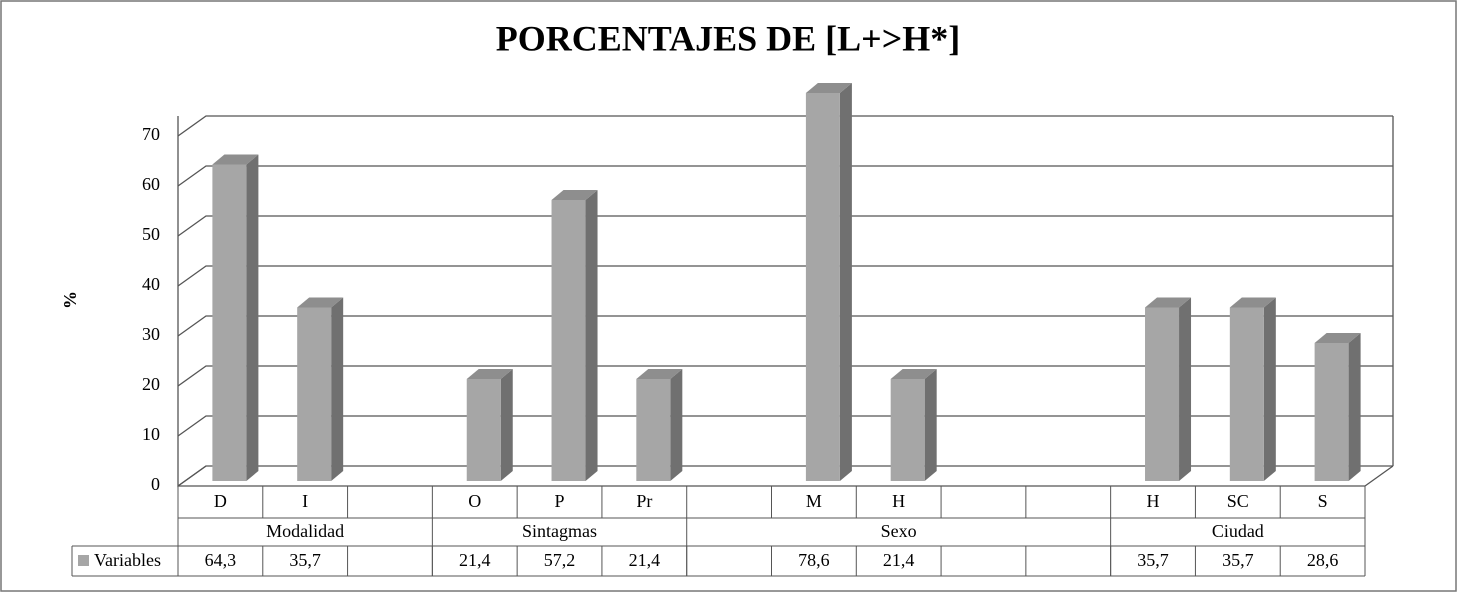  Describe the element at coordinates (70, 300) in the screenshot. I see `y-axis-label: %` at that location.